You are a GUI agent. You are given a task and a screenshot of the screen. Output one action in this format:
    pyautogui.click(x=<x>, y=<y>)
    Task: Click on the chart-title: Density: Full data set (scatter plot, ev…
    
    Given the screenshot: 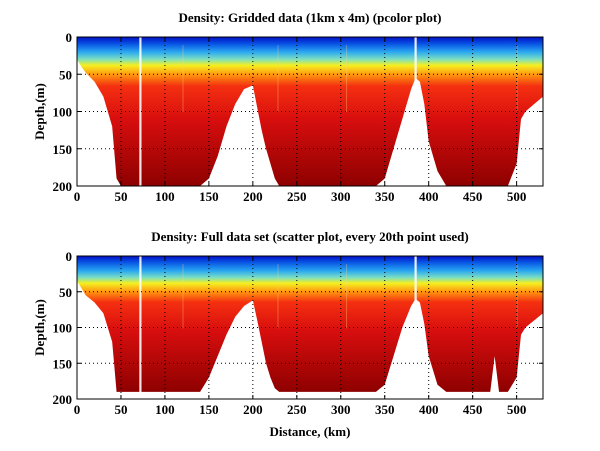 What is the action you would take?
    pyautogui.click(x=310, y=236)
    